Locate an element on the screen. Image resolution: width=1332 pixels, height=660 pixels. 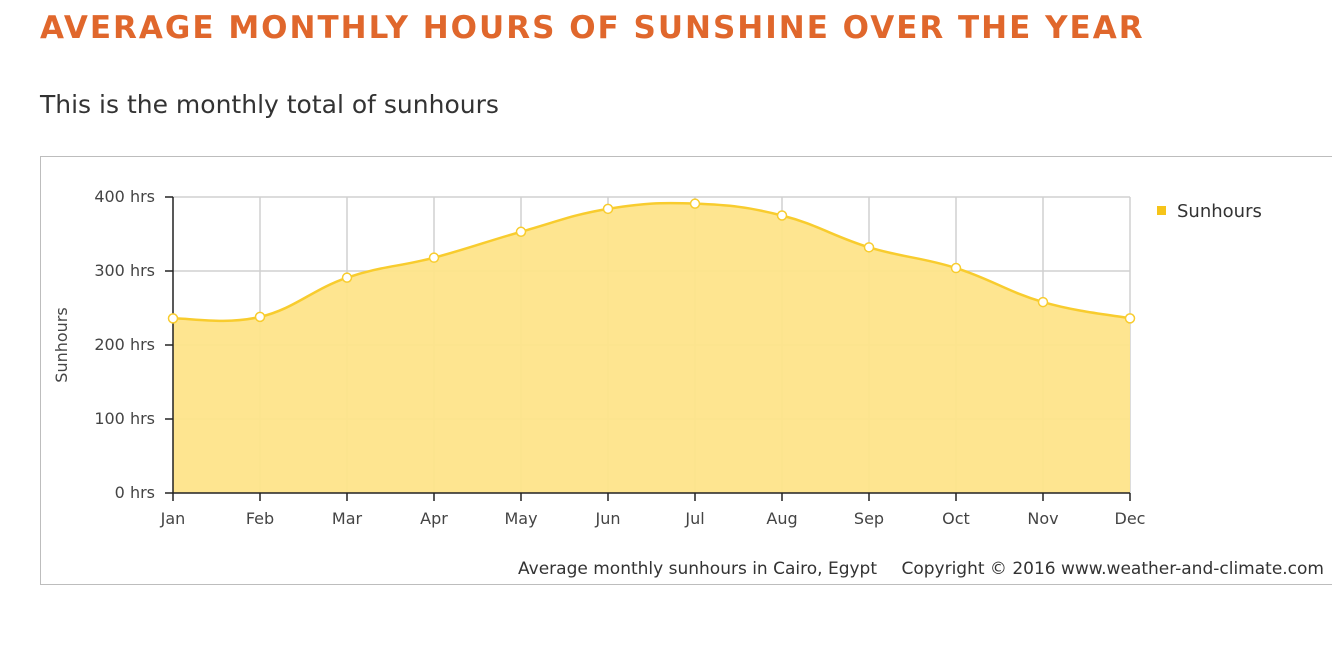
y-tick-label: 200 hrs is located at coordinates (124, 344).